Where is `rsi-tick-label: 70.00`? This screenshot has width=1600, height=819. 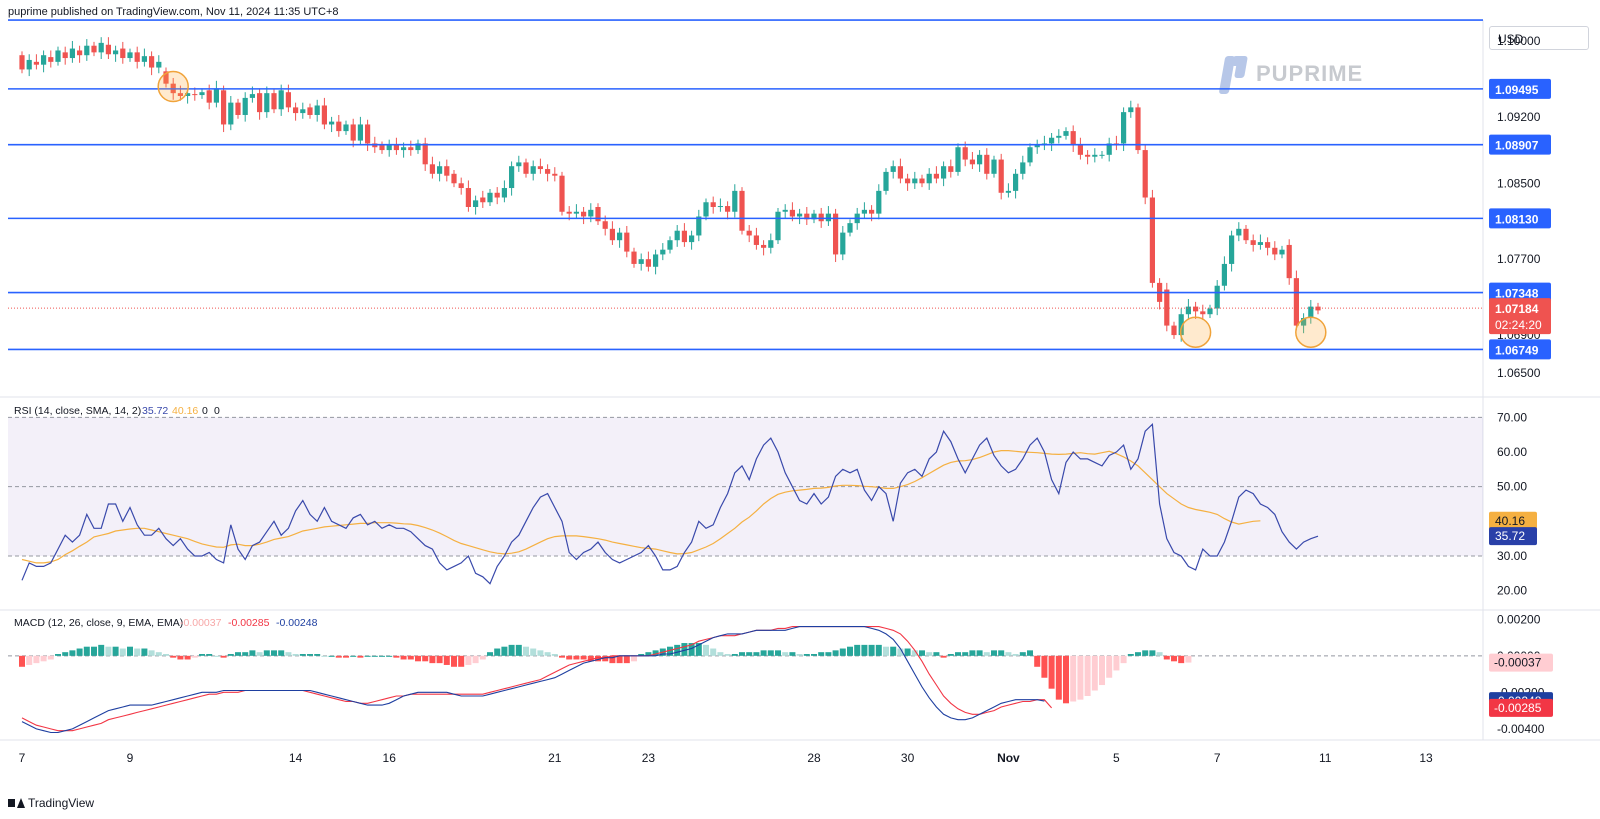
rsi-tick-label: 70.00 is located at coordinates (1512, 417).